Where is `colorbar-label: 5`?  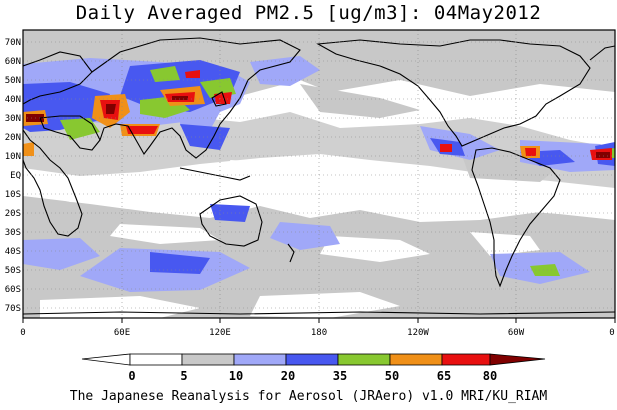 colorbar-label: 5 is located at coordinates (183, 376).